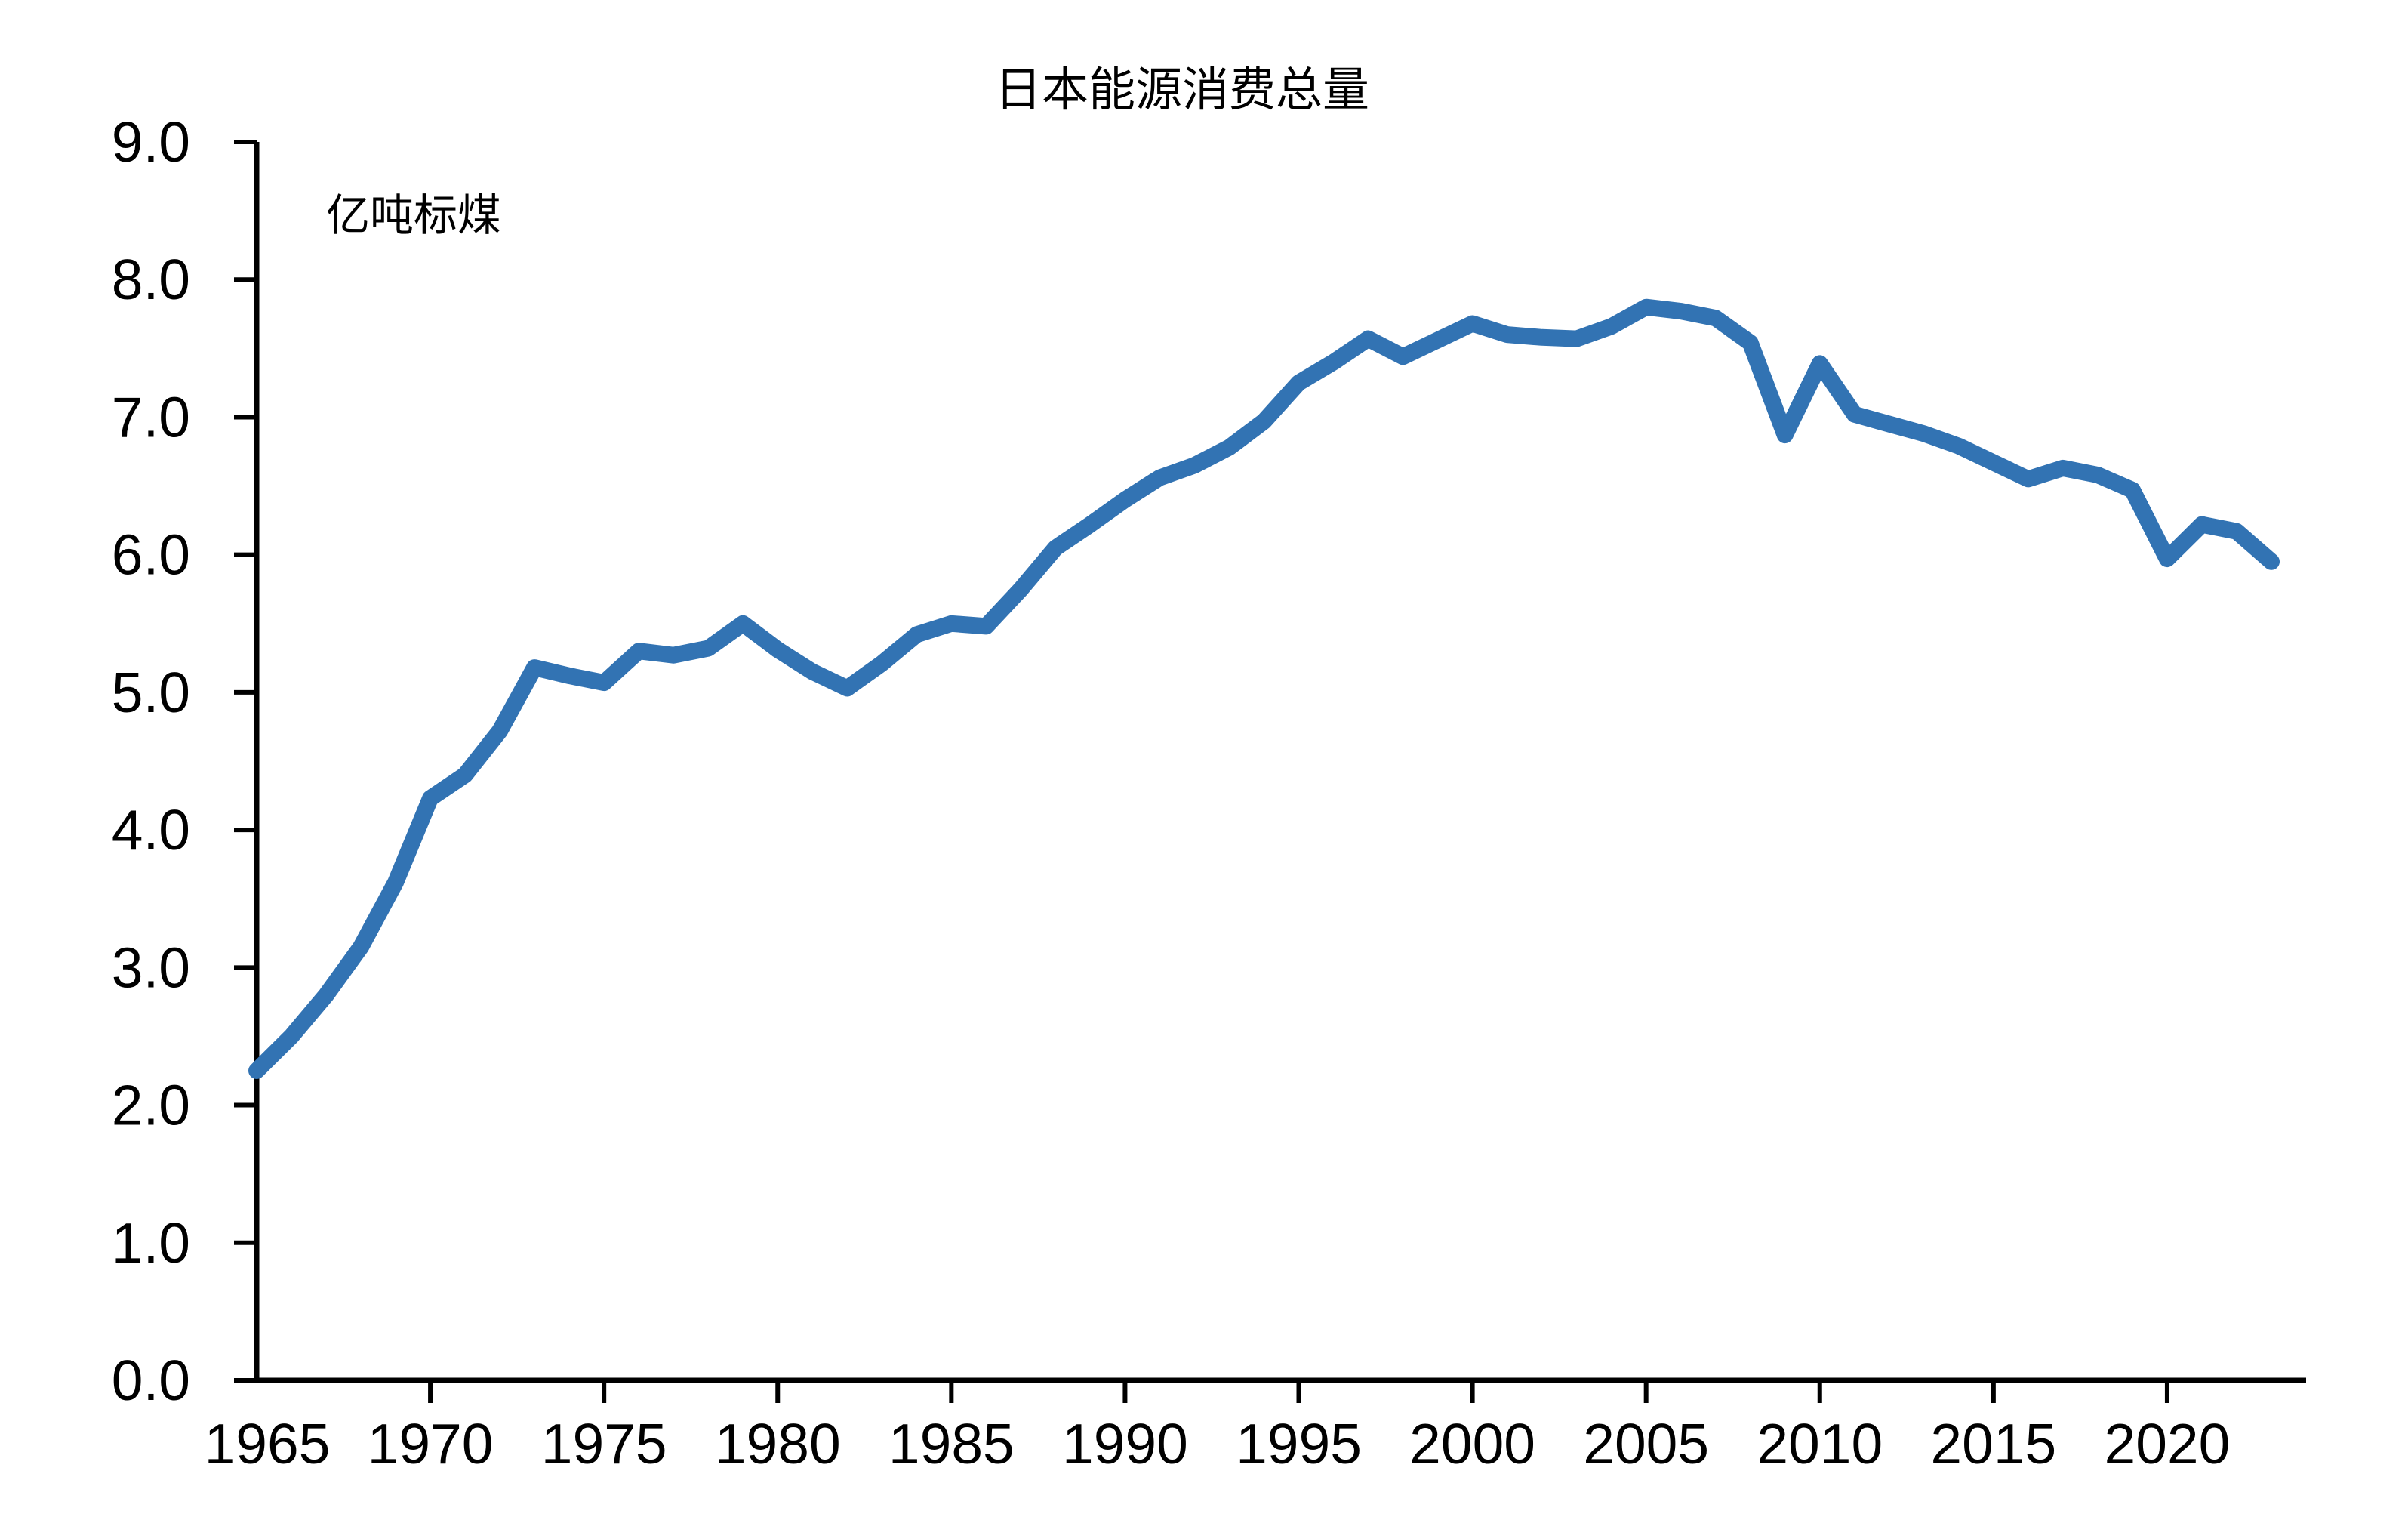 The image size is (2408, 1517). I want to click on y-axis-unit-label: 亿吨标煤, so click(414, 215).